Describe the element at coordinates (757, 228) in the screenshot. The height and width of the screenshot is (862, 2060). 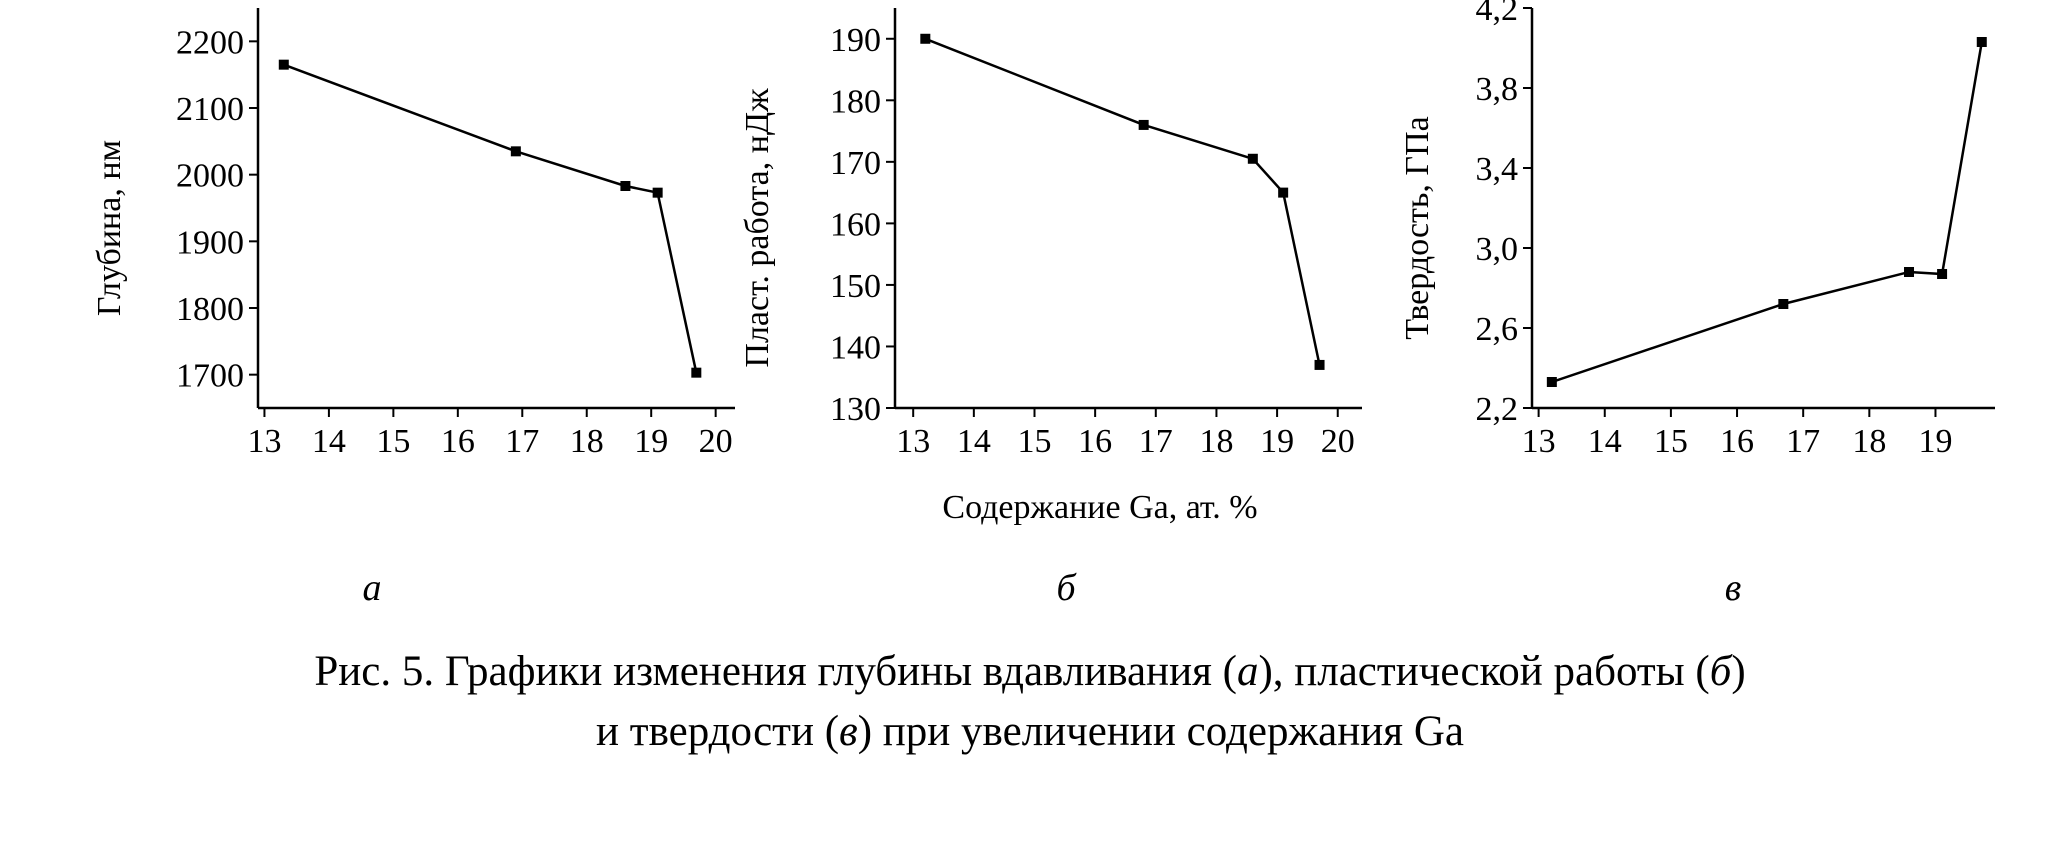
I see `y-axis-title: Пласт. работа, нДж` at that location.